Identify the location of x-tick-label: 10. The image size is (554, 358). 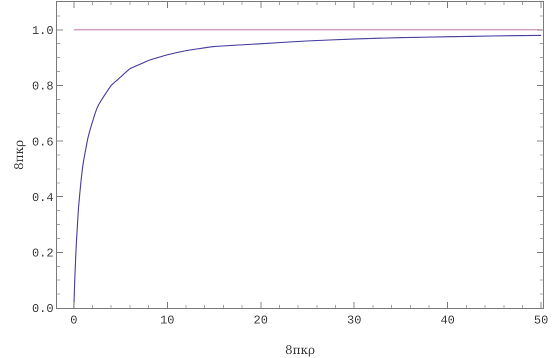
(167, 320).